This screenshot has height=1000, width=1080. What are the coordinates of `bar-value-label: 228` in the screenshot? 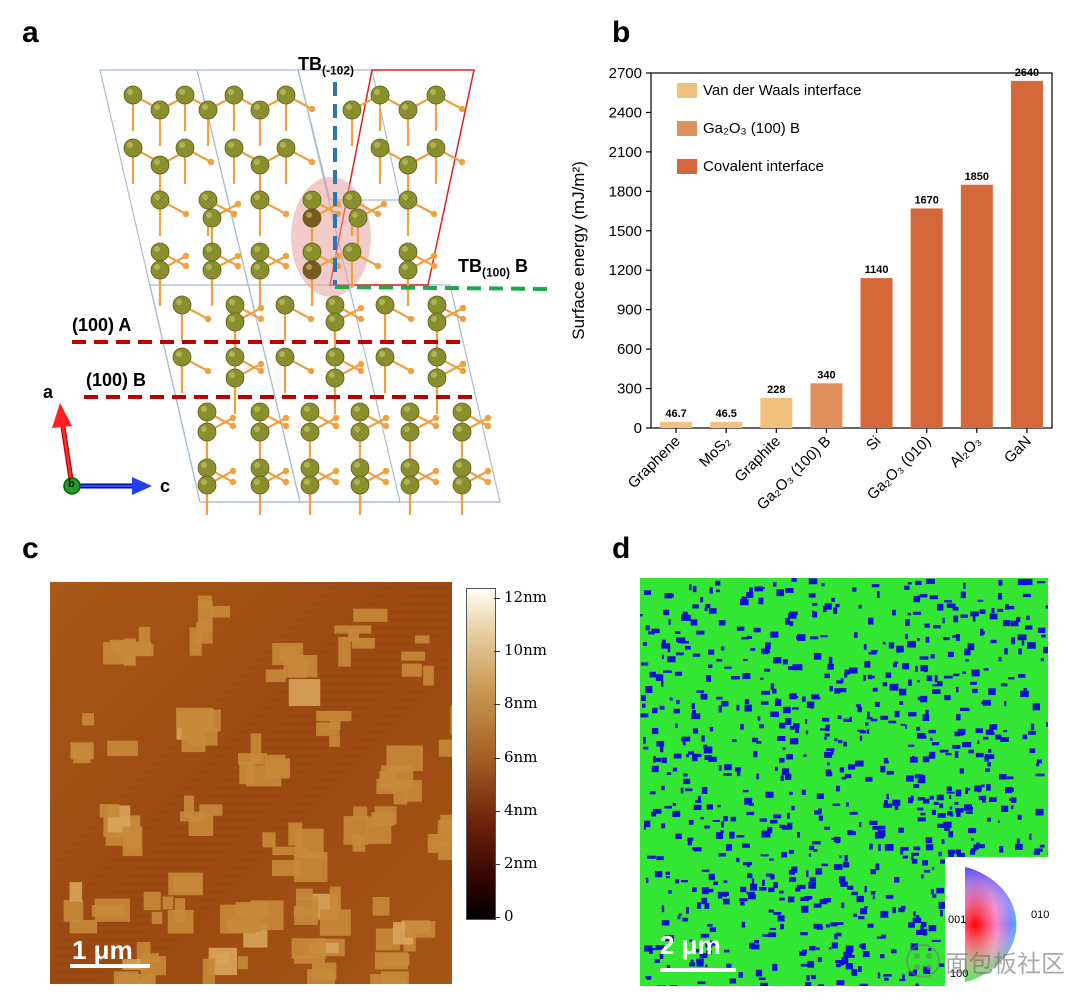 It's located at (776, 390).